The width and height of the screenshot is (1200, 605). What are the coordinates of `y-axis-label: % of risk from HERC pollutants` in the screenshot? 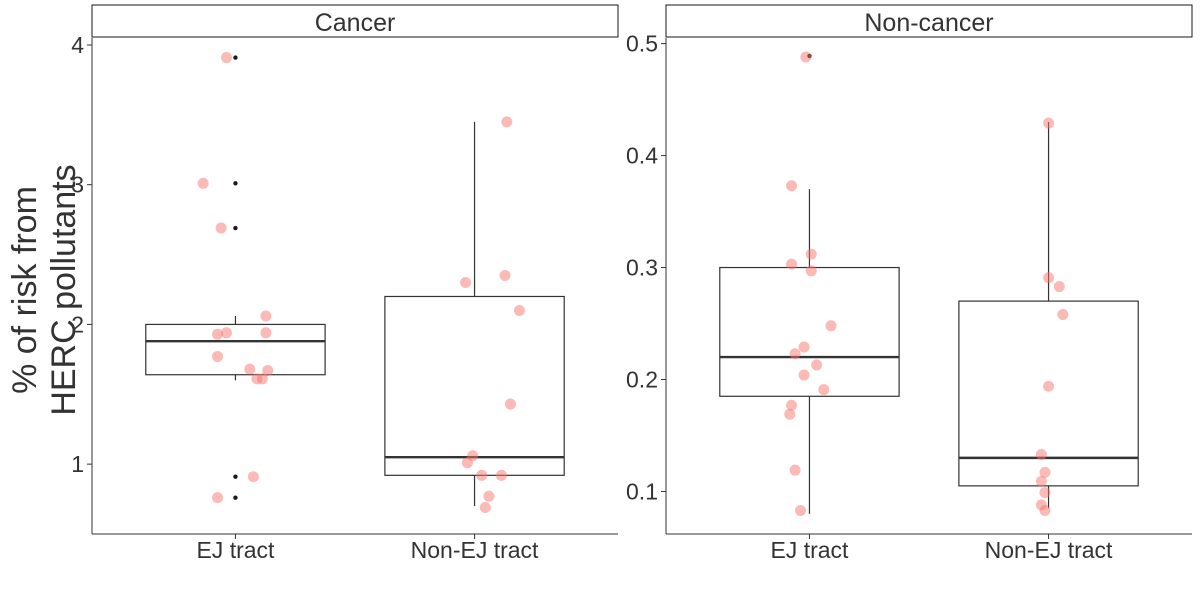 It's located at (44, 289).